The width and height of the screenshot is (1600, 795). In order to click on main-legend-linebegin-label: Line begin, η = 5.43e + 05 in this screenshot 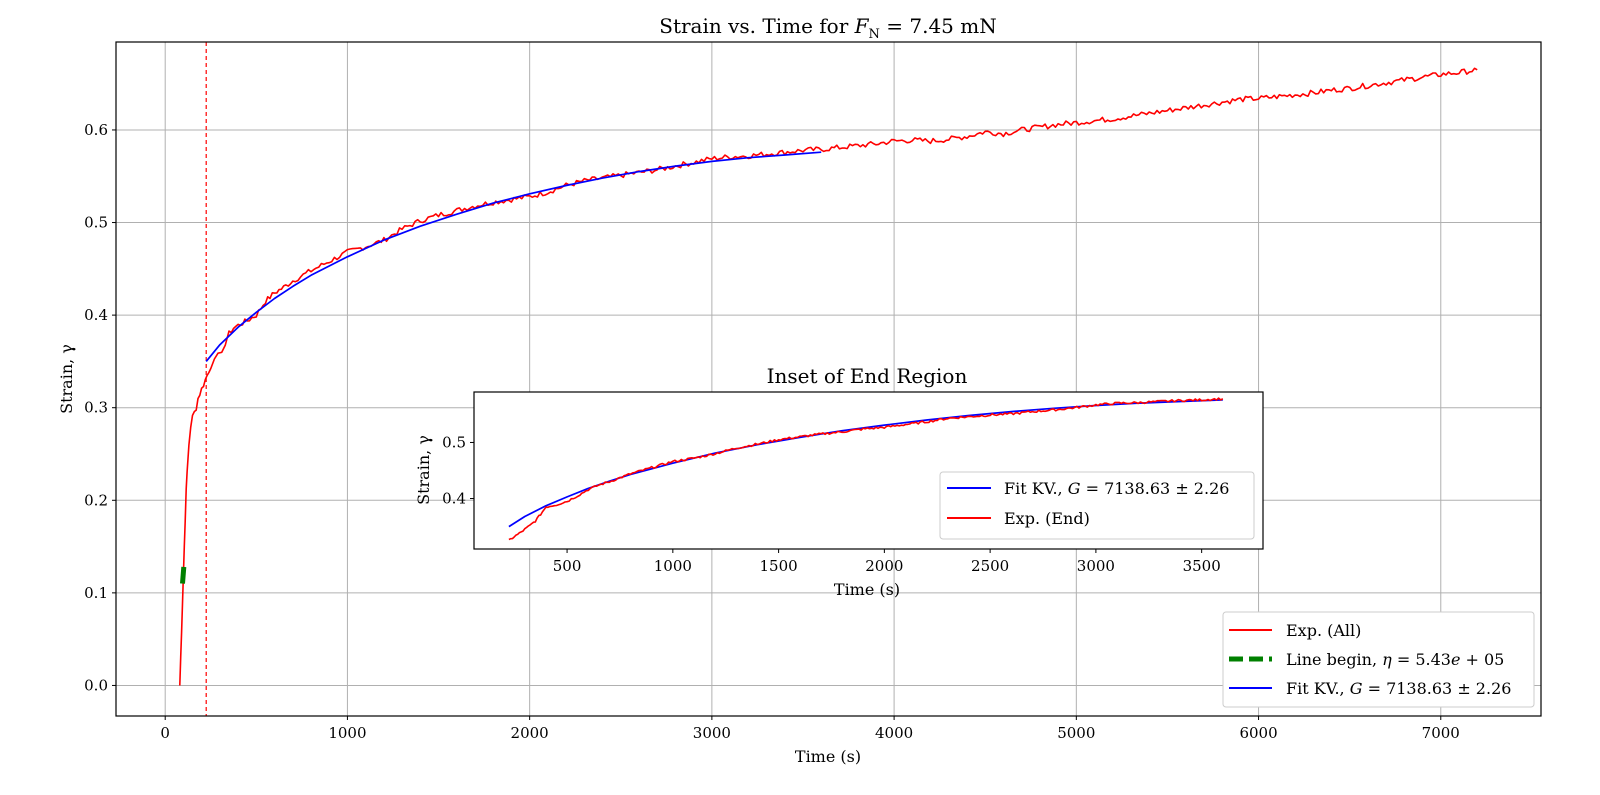, I will do `click(1395, 659)`.